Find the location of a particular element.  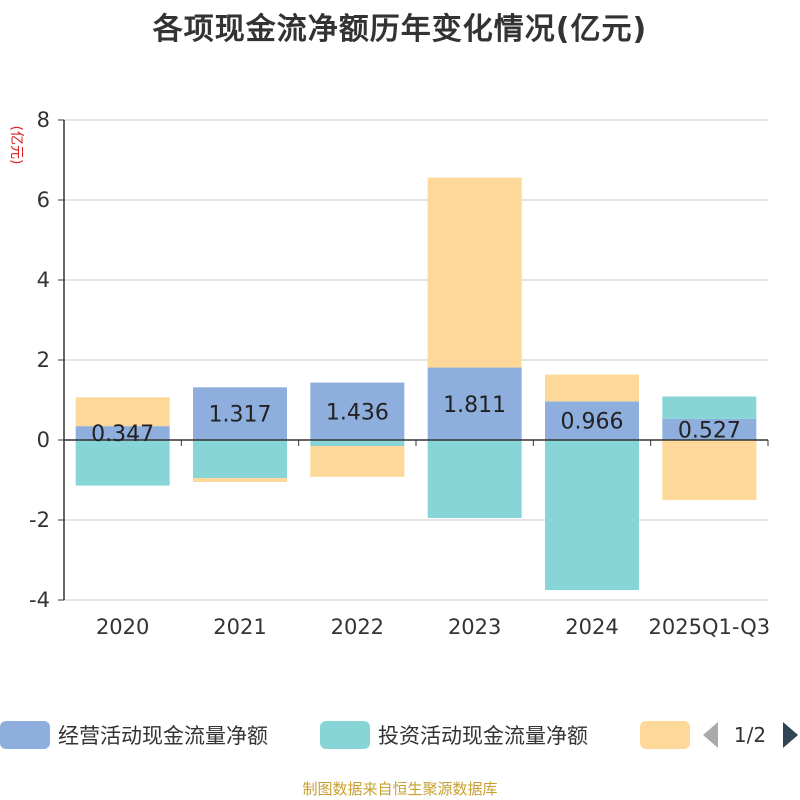

bar-series-2-2025Q1-Q3 is located at coordinates (709, 407).